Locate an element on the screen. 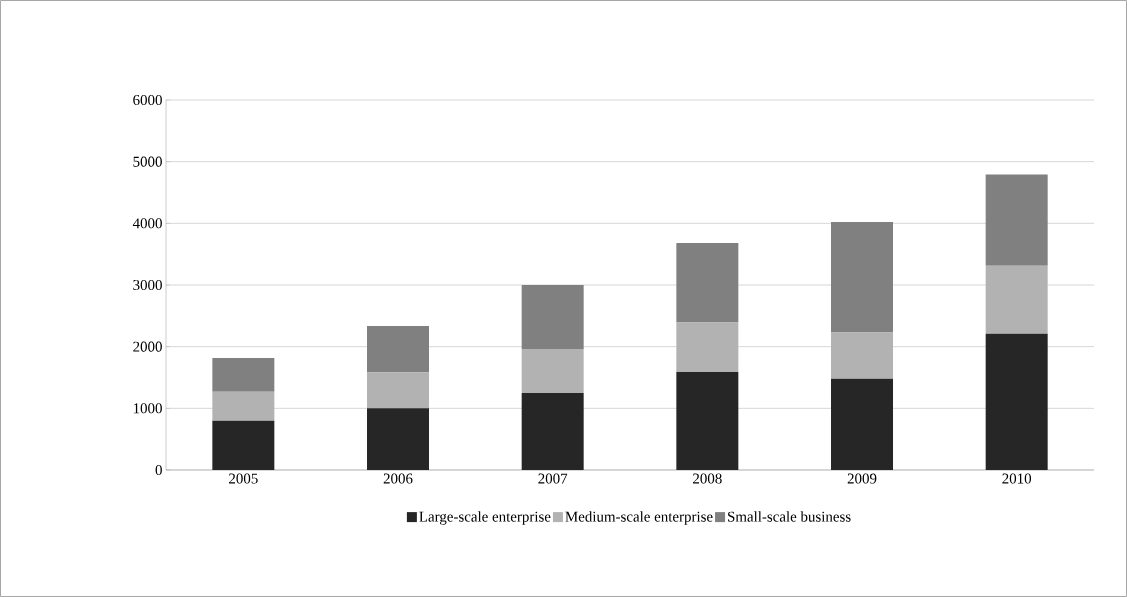 This screenshot has width=1127, height=597. x-tick-label: 2005 is located at coordinates (243, 478).